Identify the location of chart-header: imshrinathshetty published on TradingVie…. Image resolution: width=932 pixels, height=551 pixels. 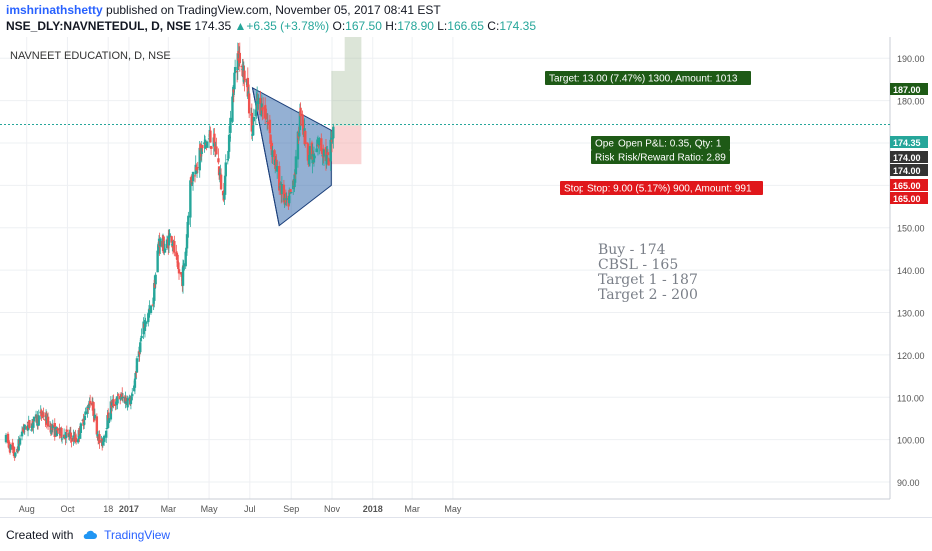
(466, 18).